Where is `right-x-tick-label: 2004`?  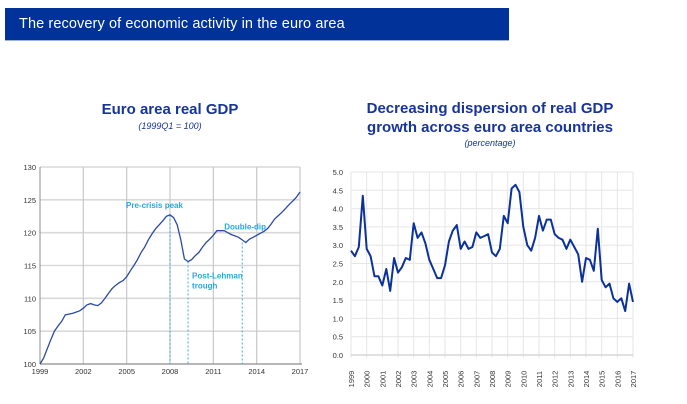 right-x-tick-label: 2004 is located at coordinates (429, 379).